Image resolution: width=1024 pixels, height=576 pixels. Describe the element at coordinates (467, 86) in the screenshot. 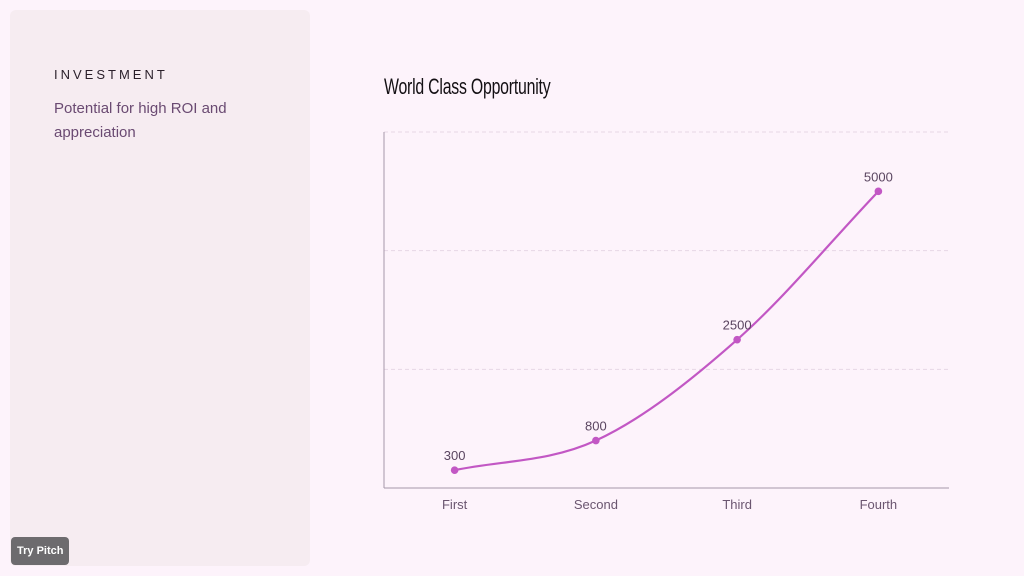

I see `chart-title: World Class Opportunity` at that location.